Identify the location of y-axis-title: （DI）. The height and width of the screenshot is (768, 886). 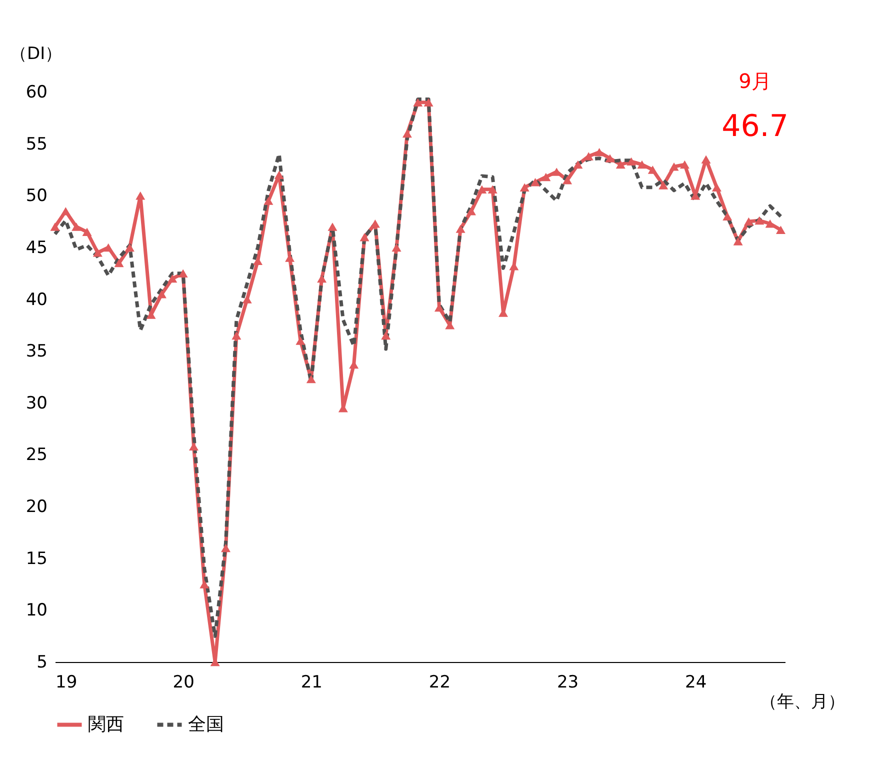
(36, 54).